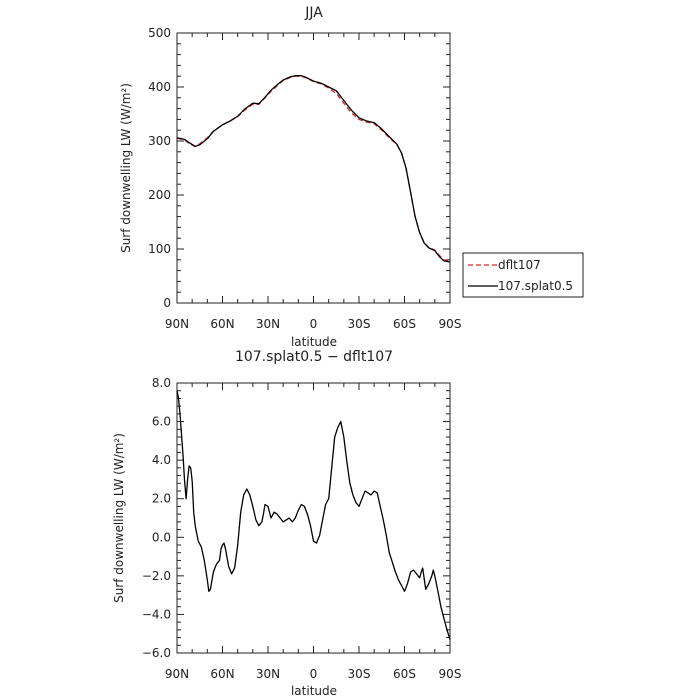  What do you see at coordinates (161, 537) in the screenshot?
I see `y-tick-label: 0.0` at bounding box center [161, 537].